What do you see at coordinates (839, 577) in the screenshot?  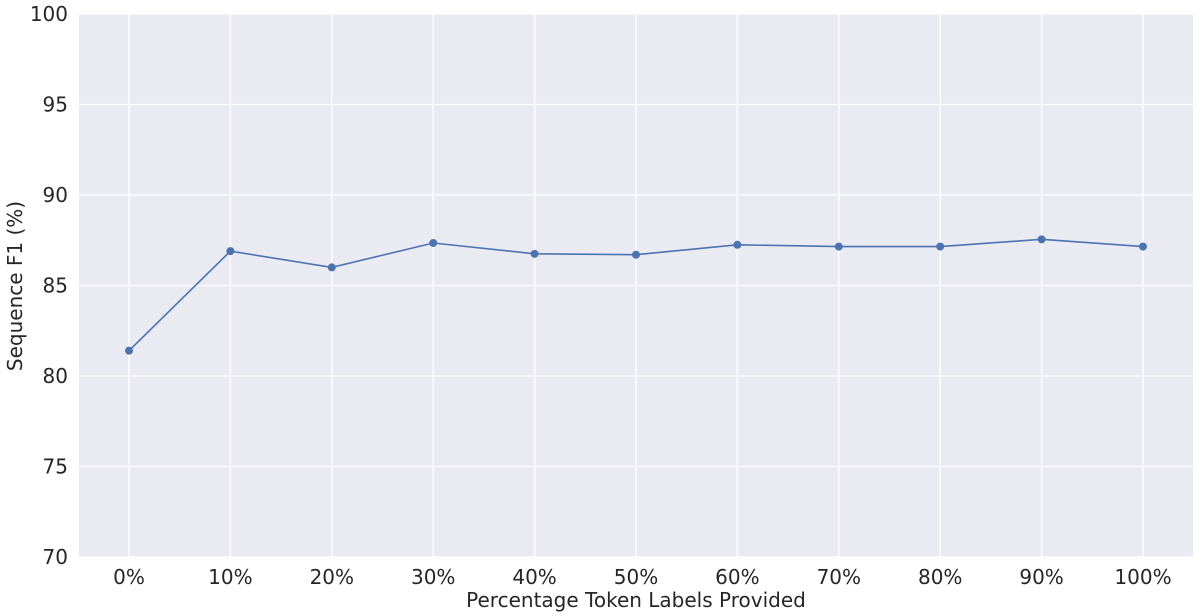 I see `x-tick-label: 70%` at bounding box center [839, 577].